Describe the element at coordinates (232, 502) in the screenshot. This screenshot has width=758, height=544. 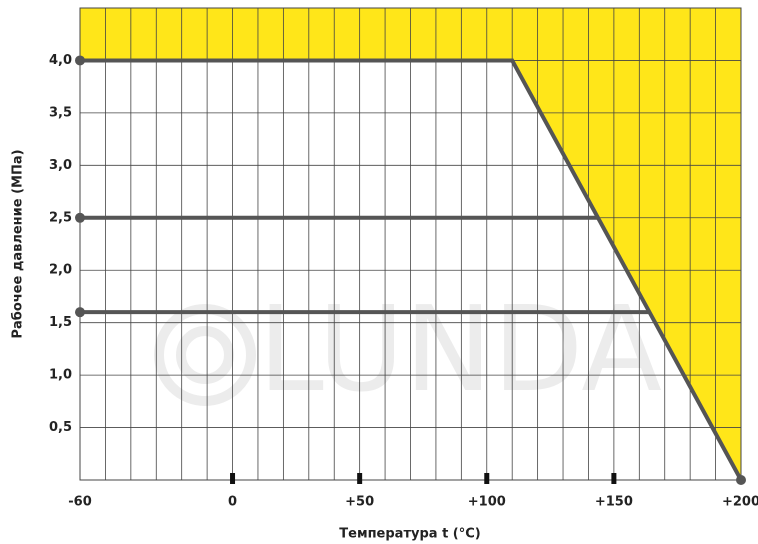
I see `x-tick-label: 0` at that location.